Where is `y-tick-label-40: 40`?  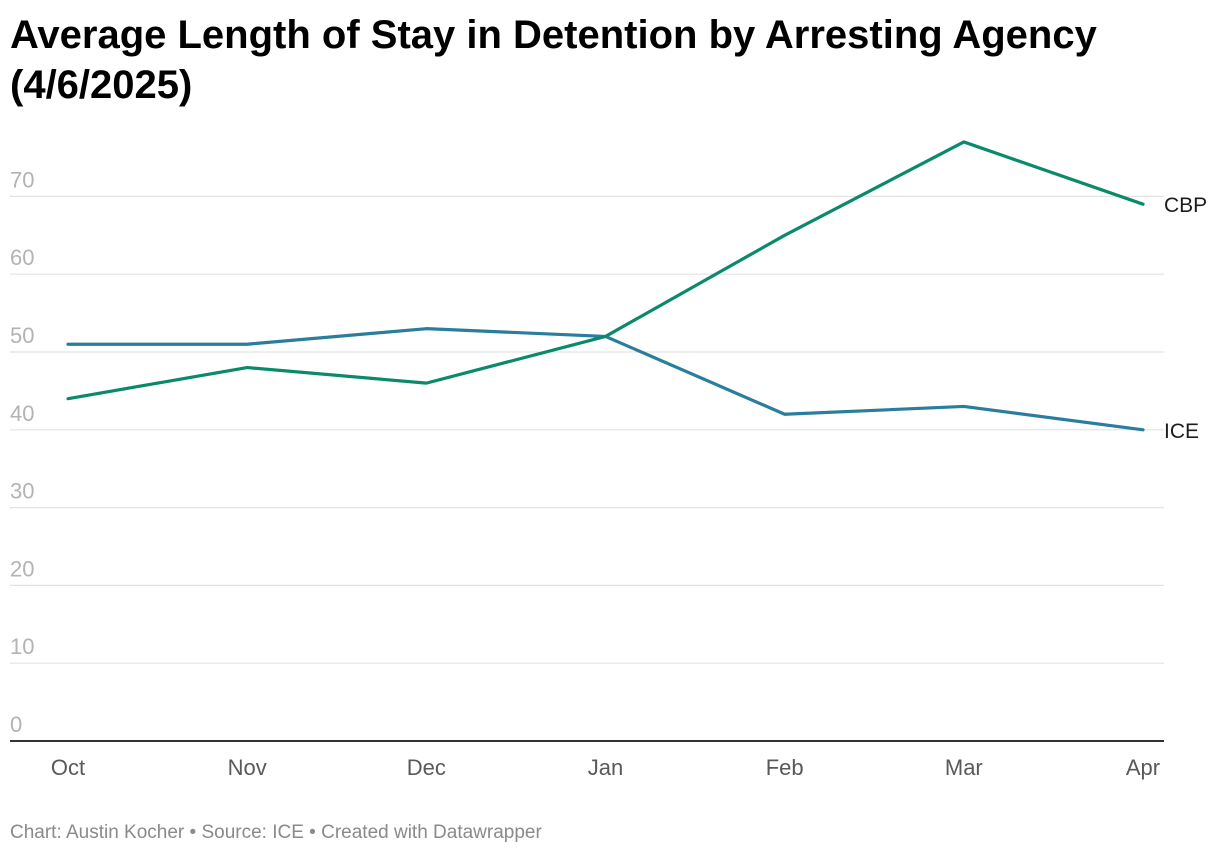 y-tick-label-40: 40 is located at coordinates (22, 413).